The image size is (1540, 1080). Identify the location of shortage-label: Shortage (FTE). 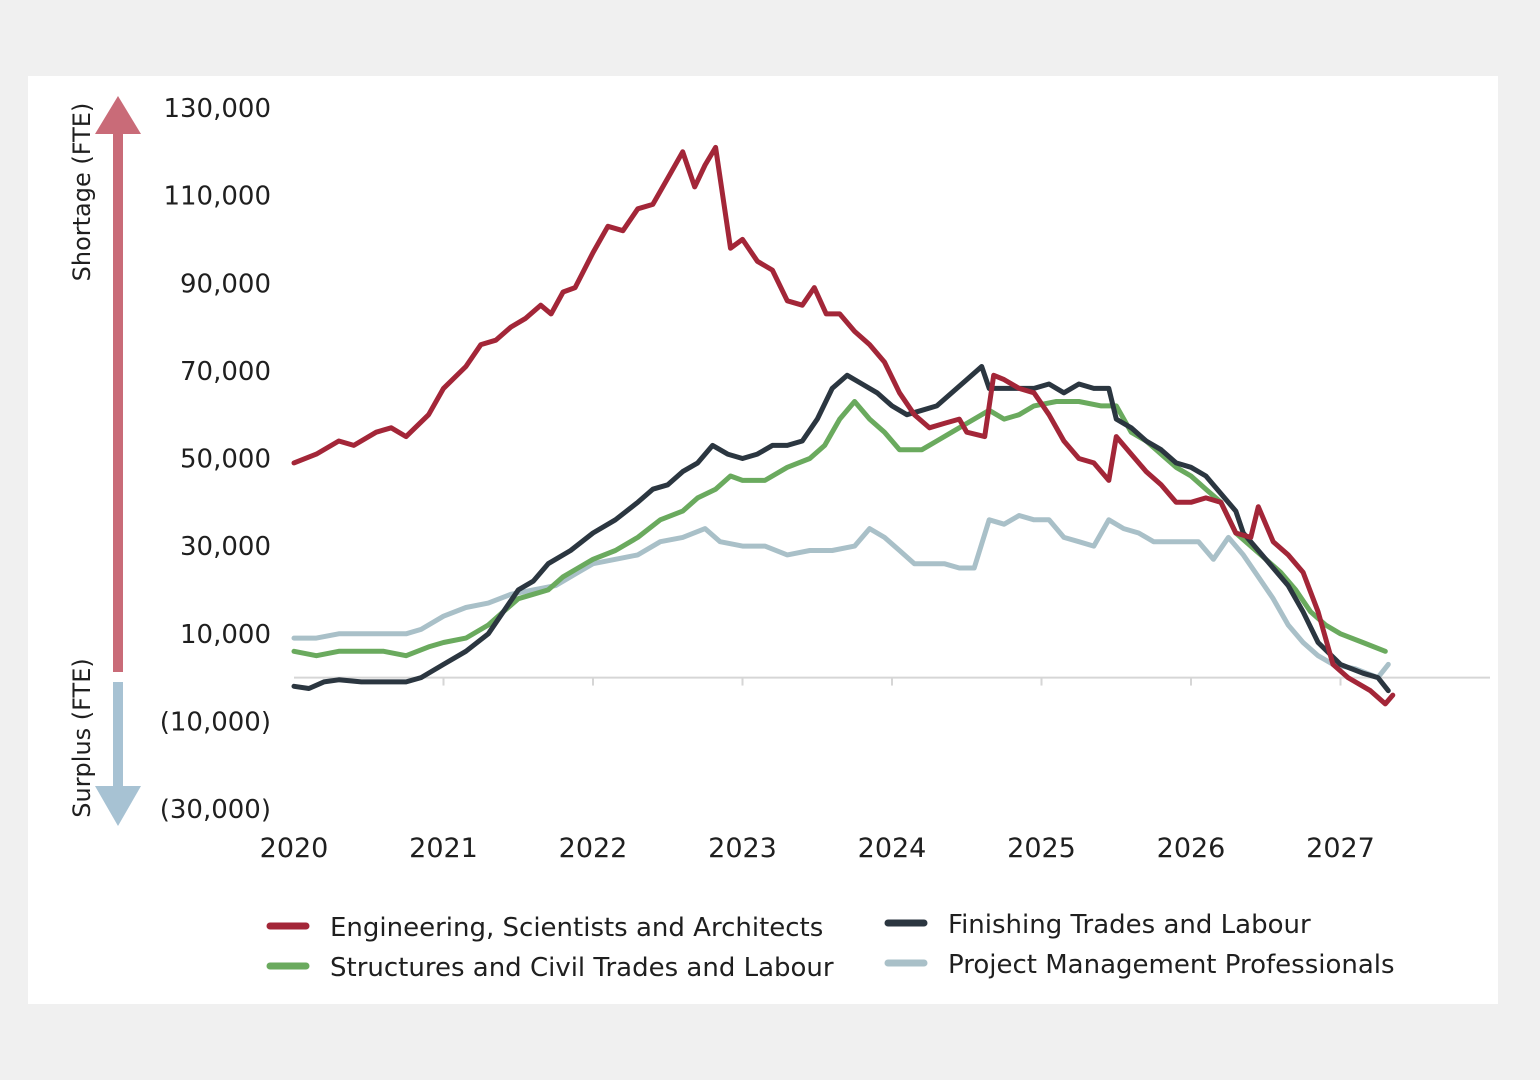
(82, 192).